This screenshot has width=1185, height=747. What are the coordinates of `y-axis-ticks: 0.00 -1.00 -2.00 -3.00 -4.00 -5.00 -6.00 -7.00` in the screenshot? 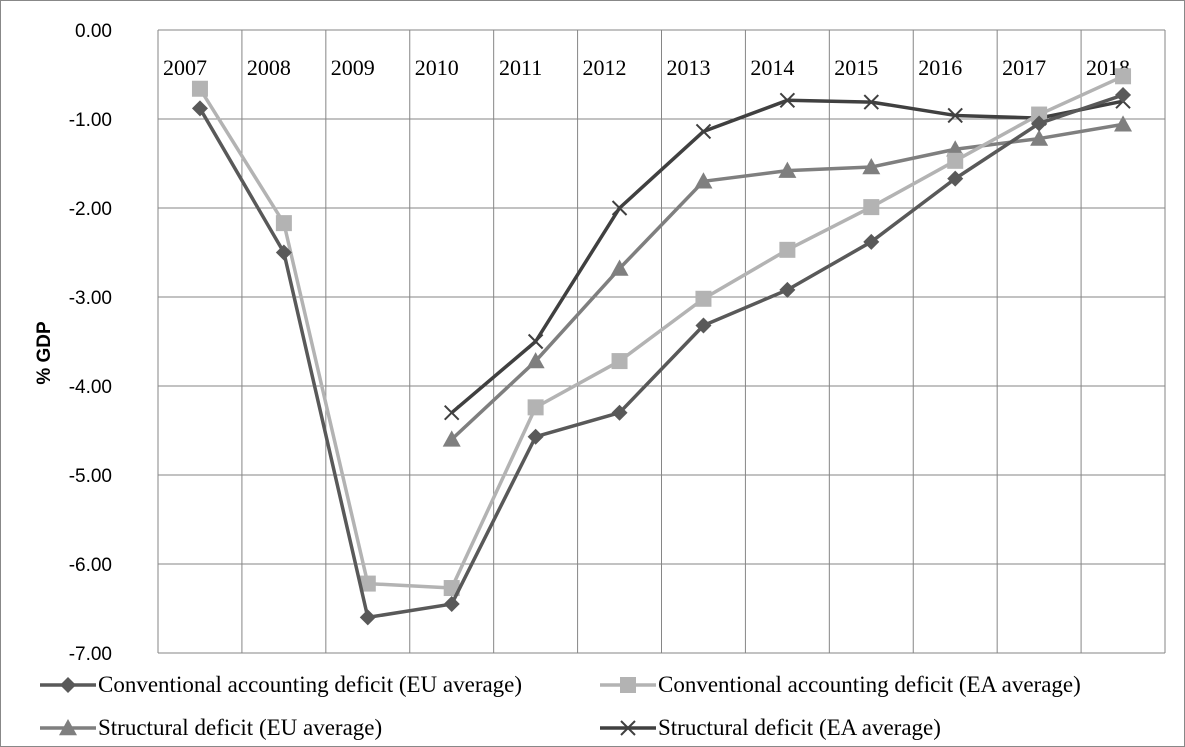 It's located at (90, 343).